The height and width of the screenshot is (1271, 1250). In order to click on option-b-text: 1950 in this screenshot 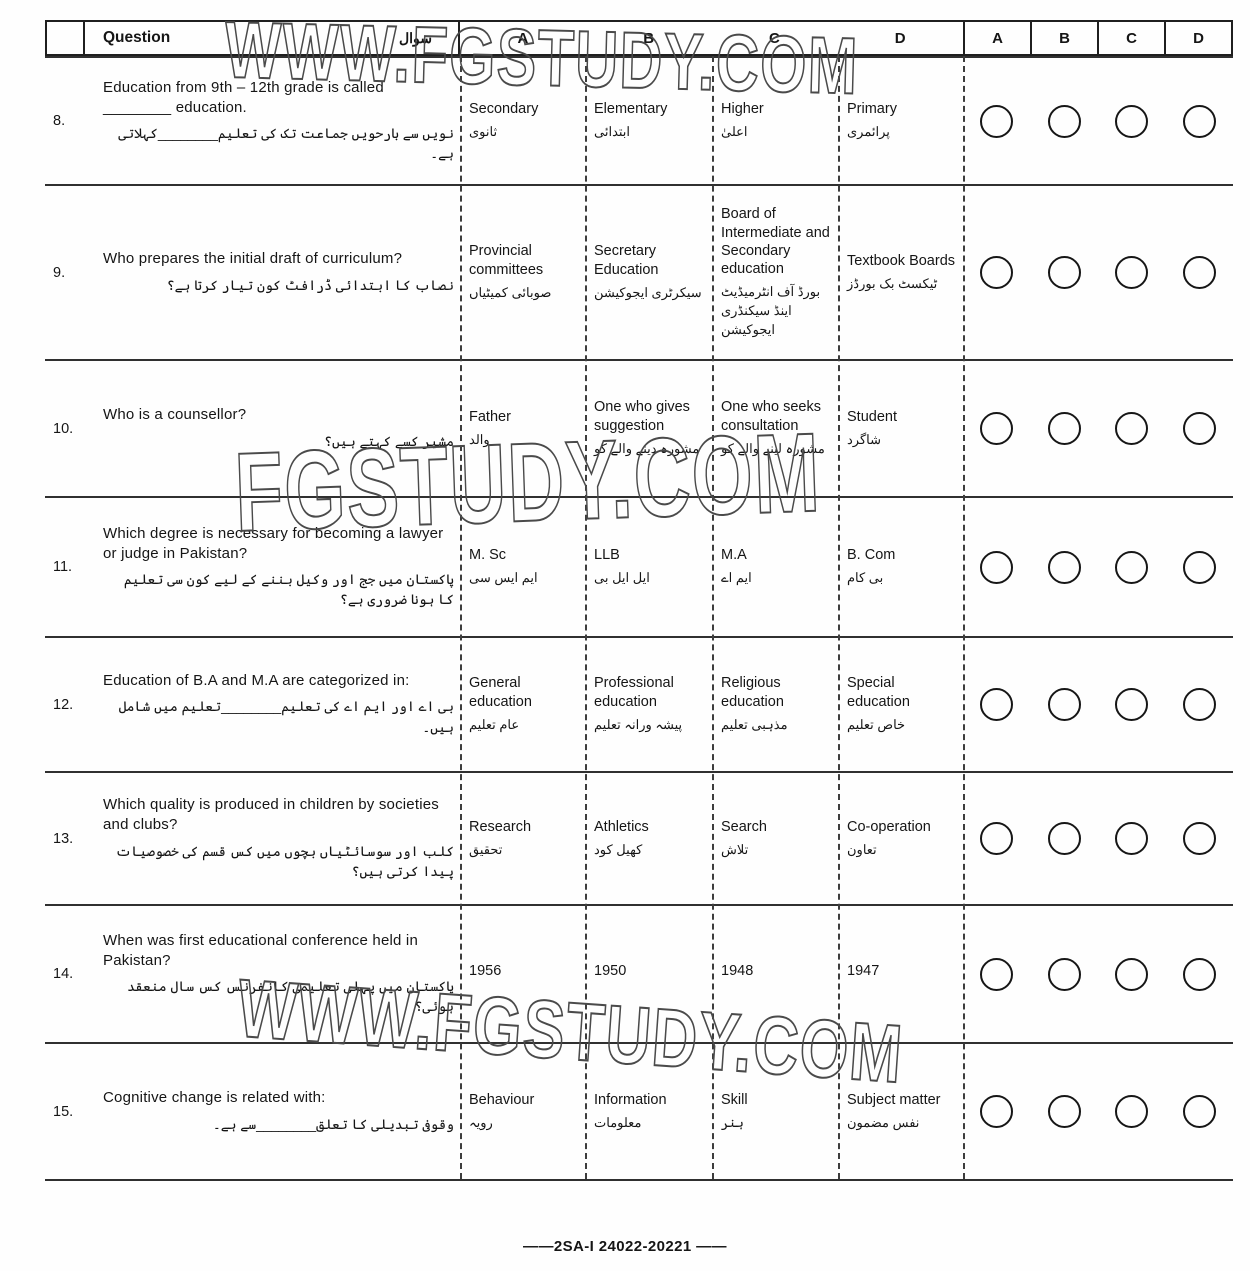, I will do `click(610, 971)`.